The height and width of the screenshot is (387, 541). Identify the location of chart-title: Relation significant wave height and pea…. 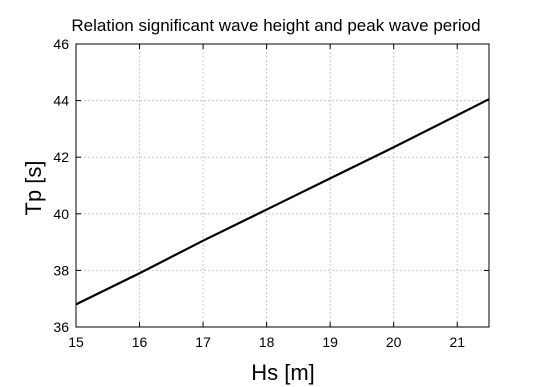
(275, 25).